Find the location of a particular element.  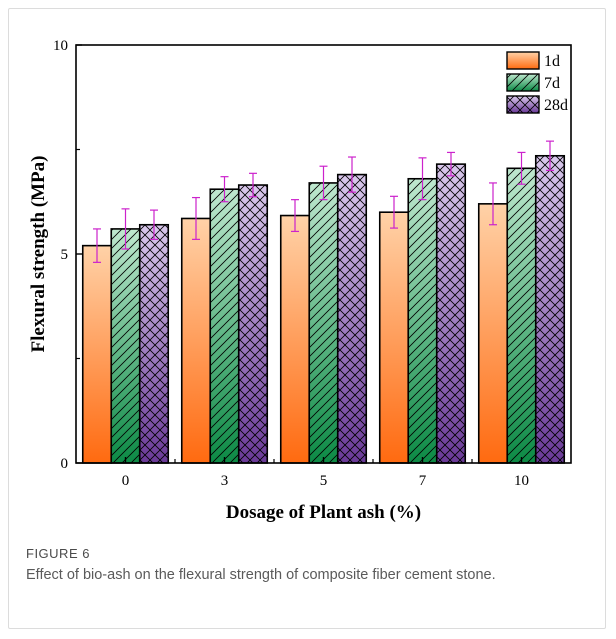

legend: 1d 7d 28d is located at coordinates (537, 82).